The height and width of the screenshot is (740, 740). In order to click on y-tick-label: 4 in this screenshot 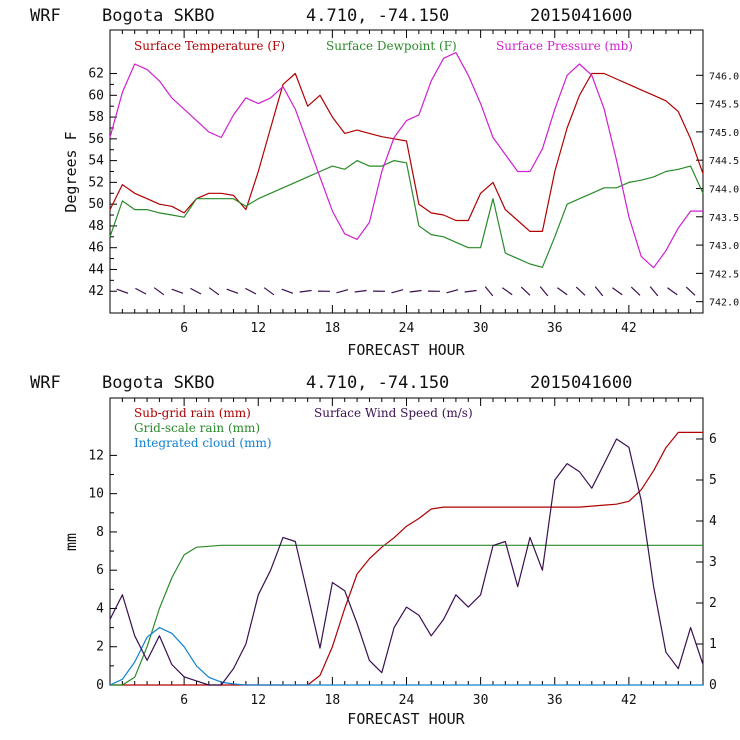, I will do `click(100, 608)`.